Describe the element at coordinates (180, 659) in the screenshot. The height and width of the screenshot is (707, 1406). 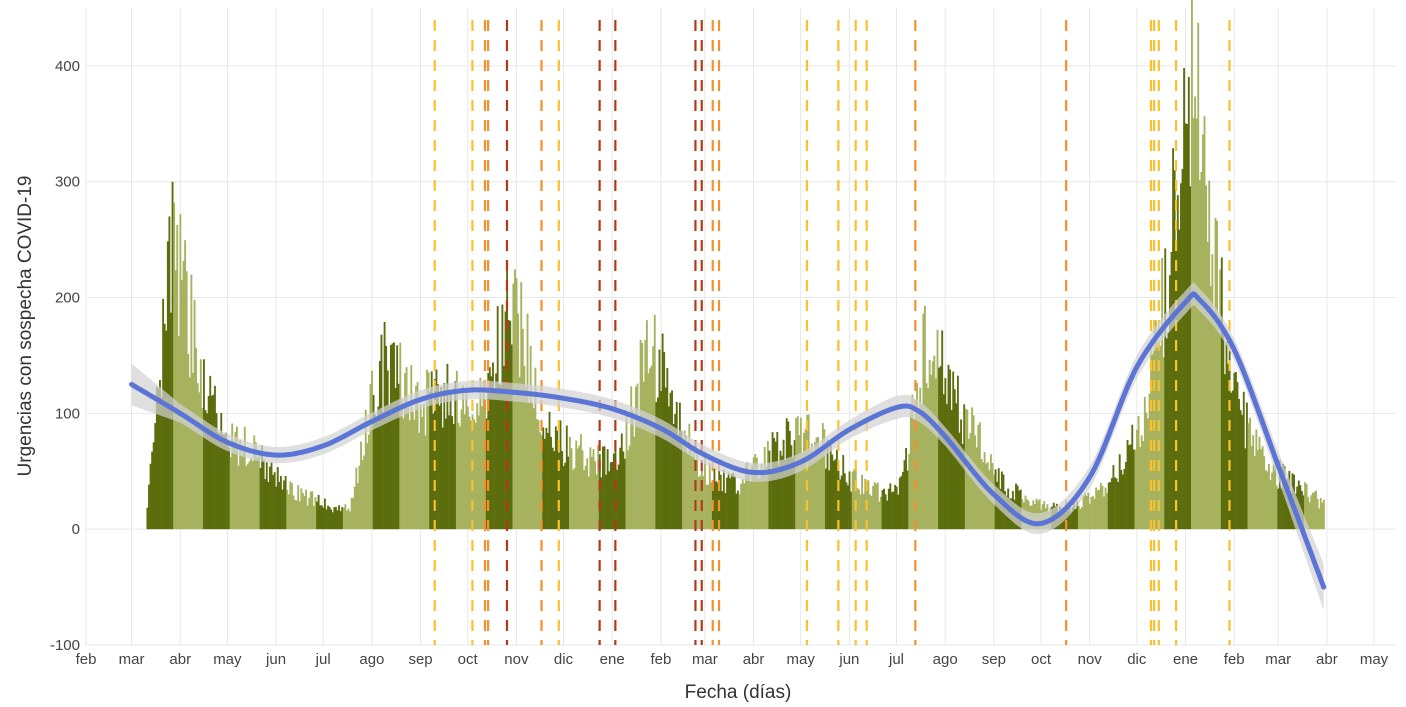
I see `x-tick-label: abr` at that location.